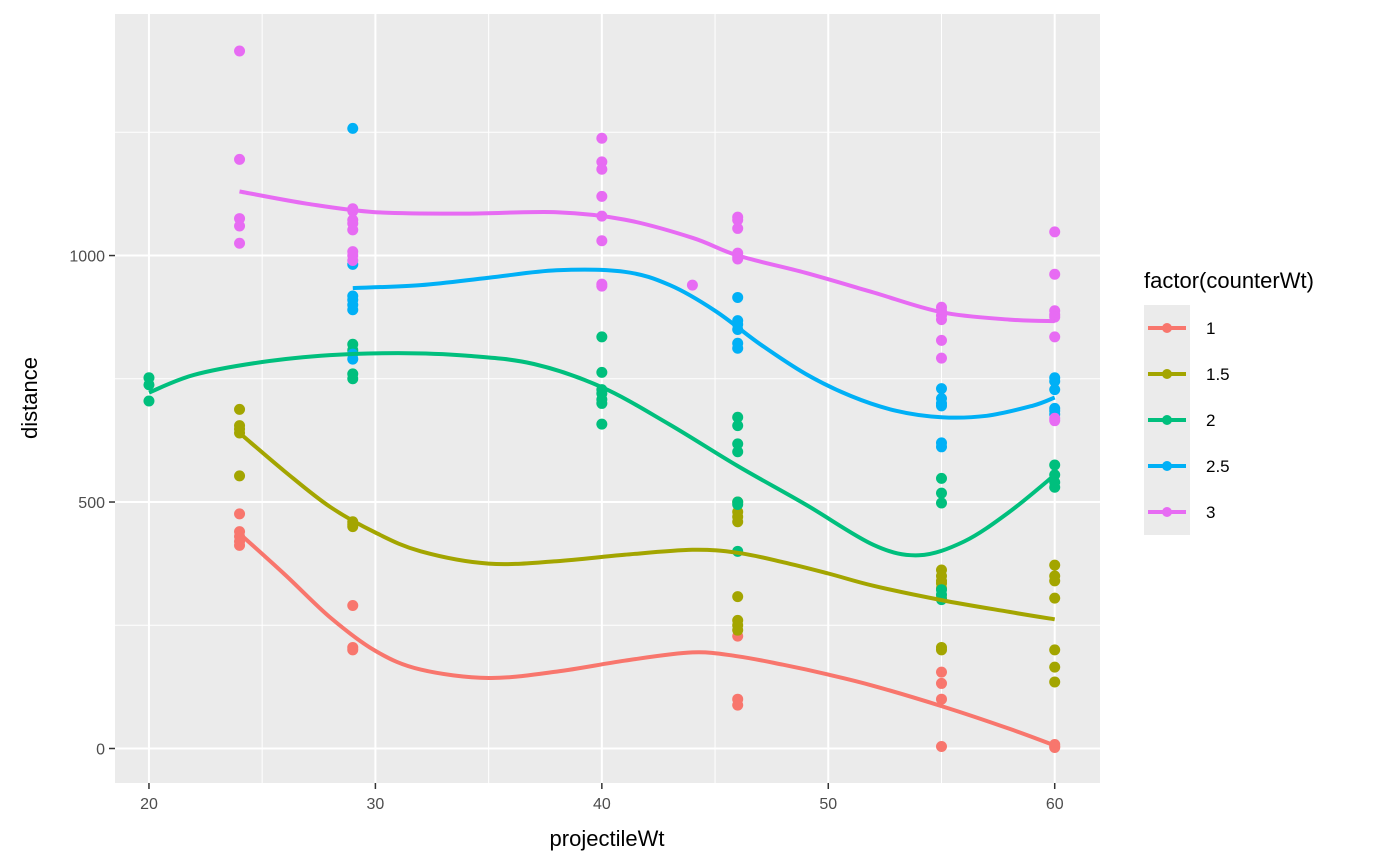  I want to click on smooth-line-2.5, so click(704, 343).